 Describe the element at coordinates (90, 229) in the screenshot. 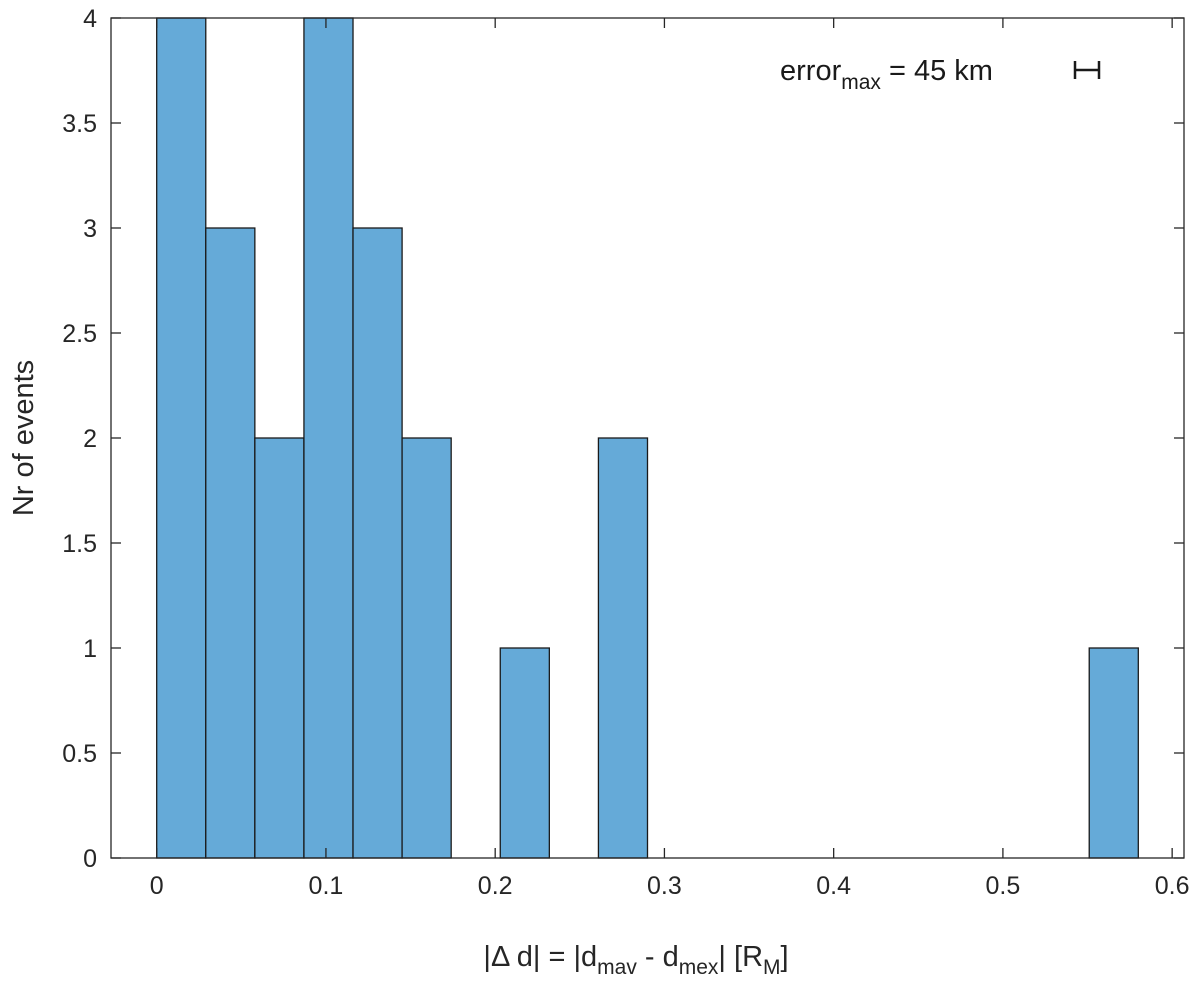

I see `y-tick-label-6: 3` at that location.